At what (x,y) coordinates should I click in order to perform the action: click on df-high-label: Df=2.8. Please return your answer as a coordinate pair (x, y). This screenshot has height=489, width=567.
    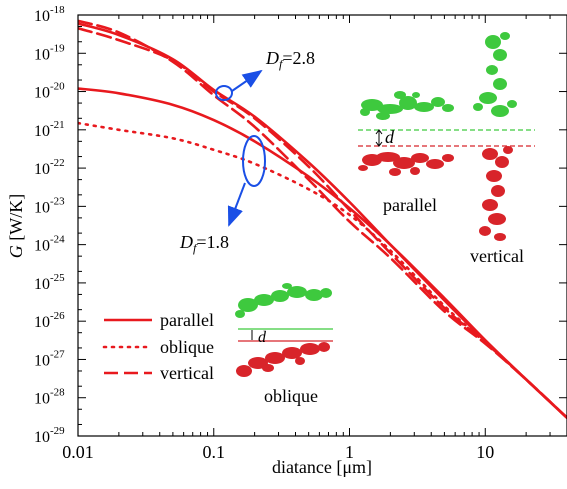
    Looking at the image, I should click on (290, 59).